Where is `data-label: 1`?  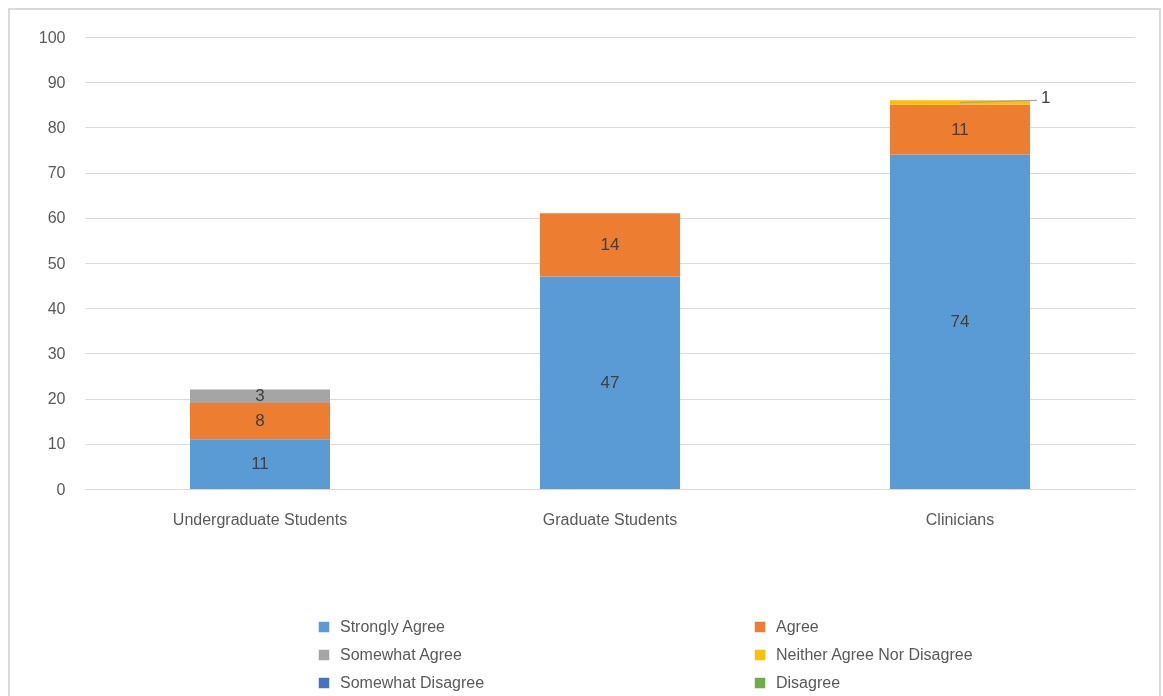 data-label: 1 is located at coordinates (1046, 98).